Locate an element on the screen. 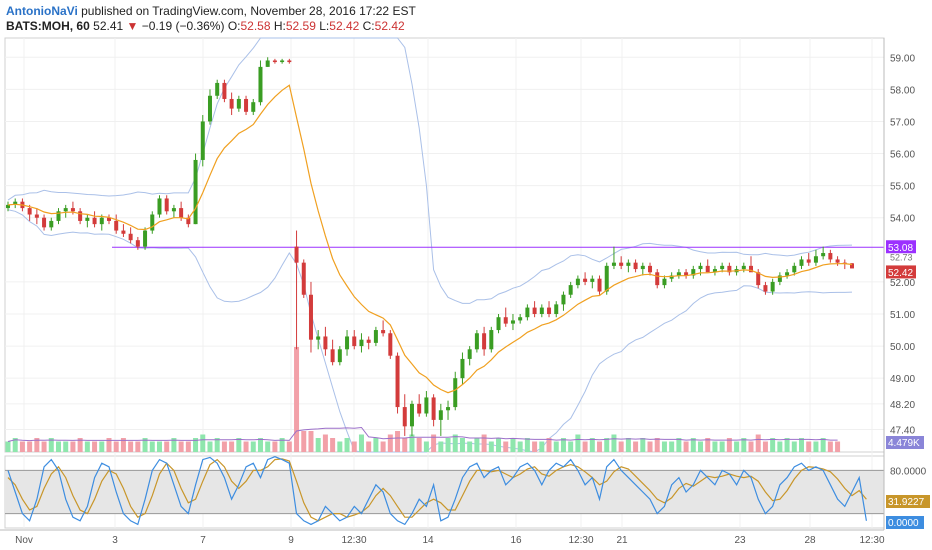 This screenshot has width=932, height=550. high-value: 52.59 is located at coordinates (300, 26).